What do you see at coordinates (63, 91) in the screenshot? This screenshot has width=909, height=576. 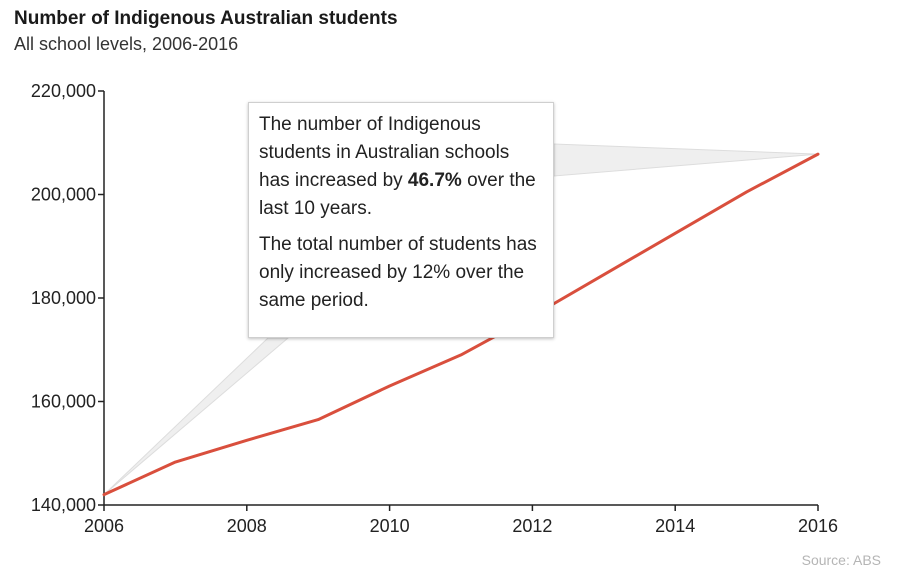 I see `y-tick-label: 220,000` at bounding box center [63, 91].